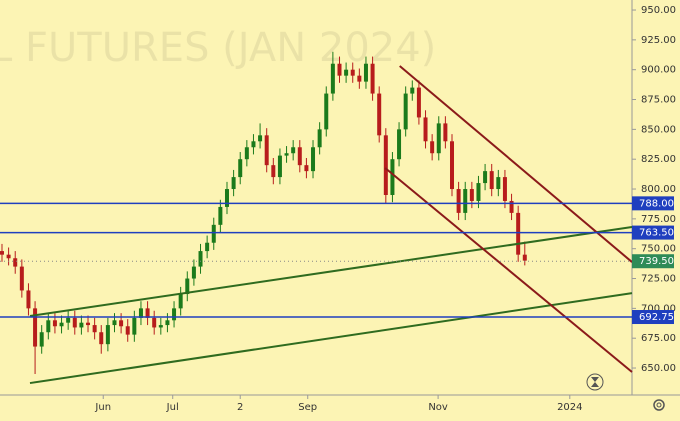 Image resolution: width=680 pixels, height=421 pixels. I want to click on y-tick-label: 725.00, so click(658, 279).